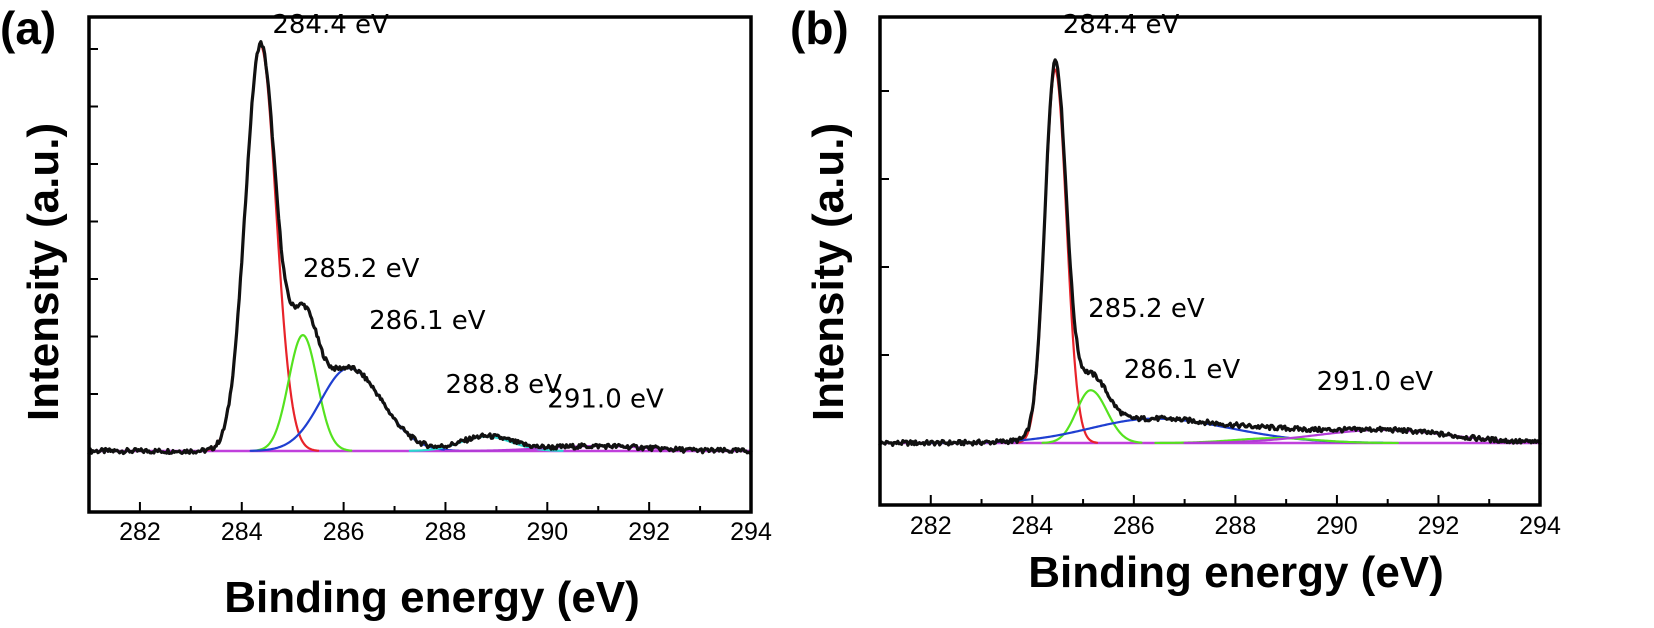 This screenshot has width=1654, height=628. I want to click on panel-a-x-axis-label: Binding energy (eV), so click(432, 597).